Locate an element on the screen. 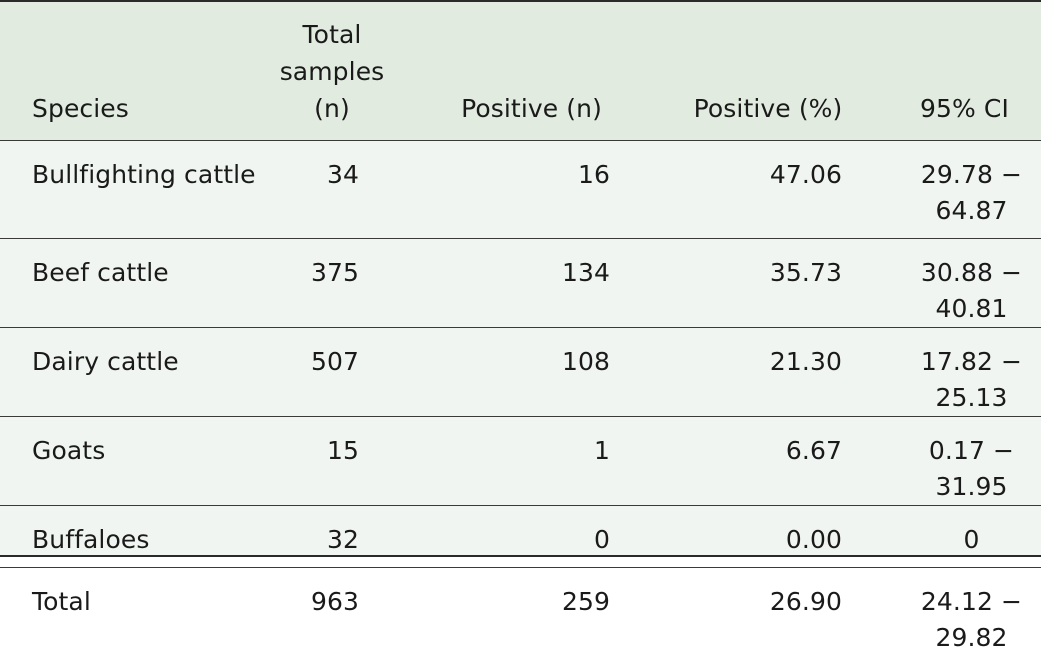 Image resolution: width=1045 pixels, height=656 pixels. cell-positive-n: 16 is located at coordinates (522, 189).